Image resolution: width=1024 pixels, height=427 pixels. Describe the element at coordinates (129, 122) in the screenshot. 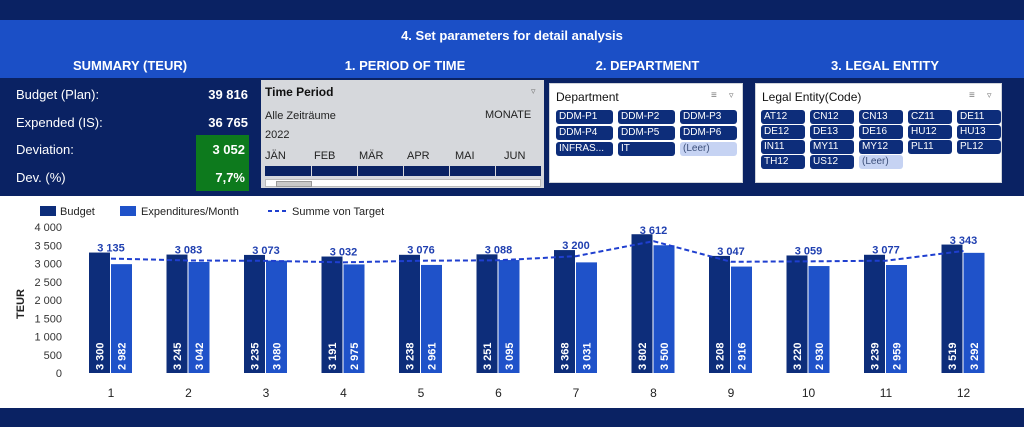

I see `summary-row-expended: Expended (IS): 36 765` at that location.